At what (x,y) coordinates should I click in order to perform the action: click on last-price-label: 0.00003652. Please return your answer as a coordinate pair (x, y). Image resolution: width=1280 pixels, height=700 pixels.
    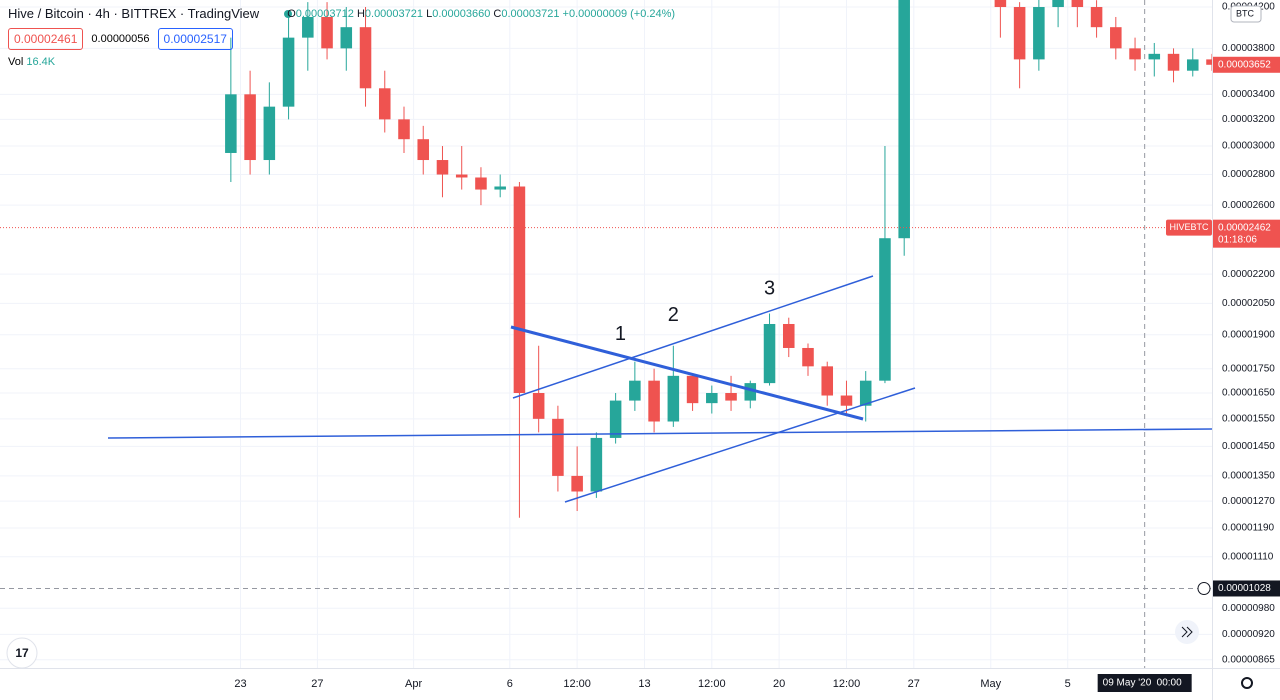
    Looking at the image, I should click on (1244, 64).